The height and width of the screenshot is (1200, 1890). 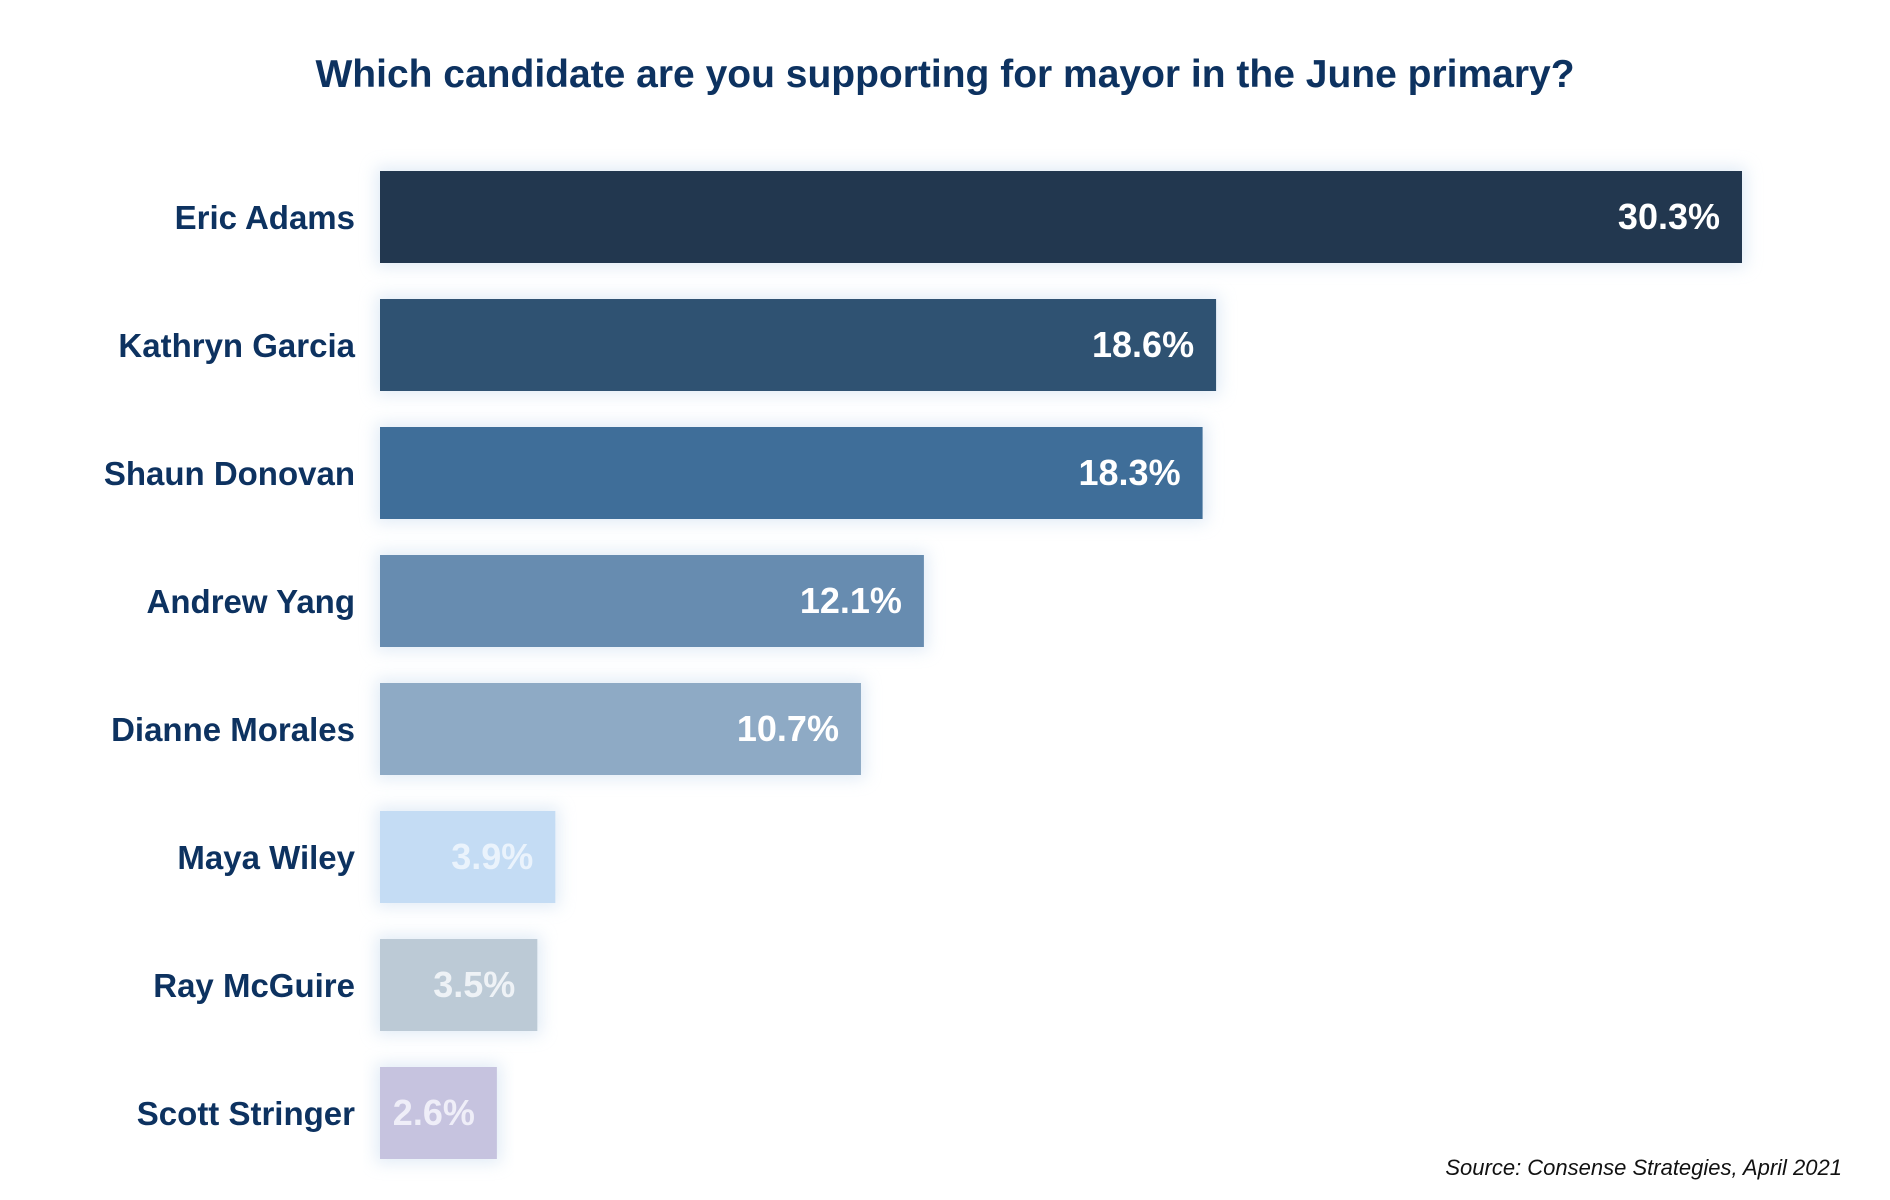 What do you see at coordinates (265, 217) in the screenshot?
I see `category-label: Eric Adams` at bounding box center [265, 217].